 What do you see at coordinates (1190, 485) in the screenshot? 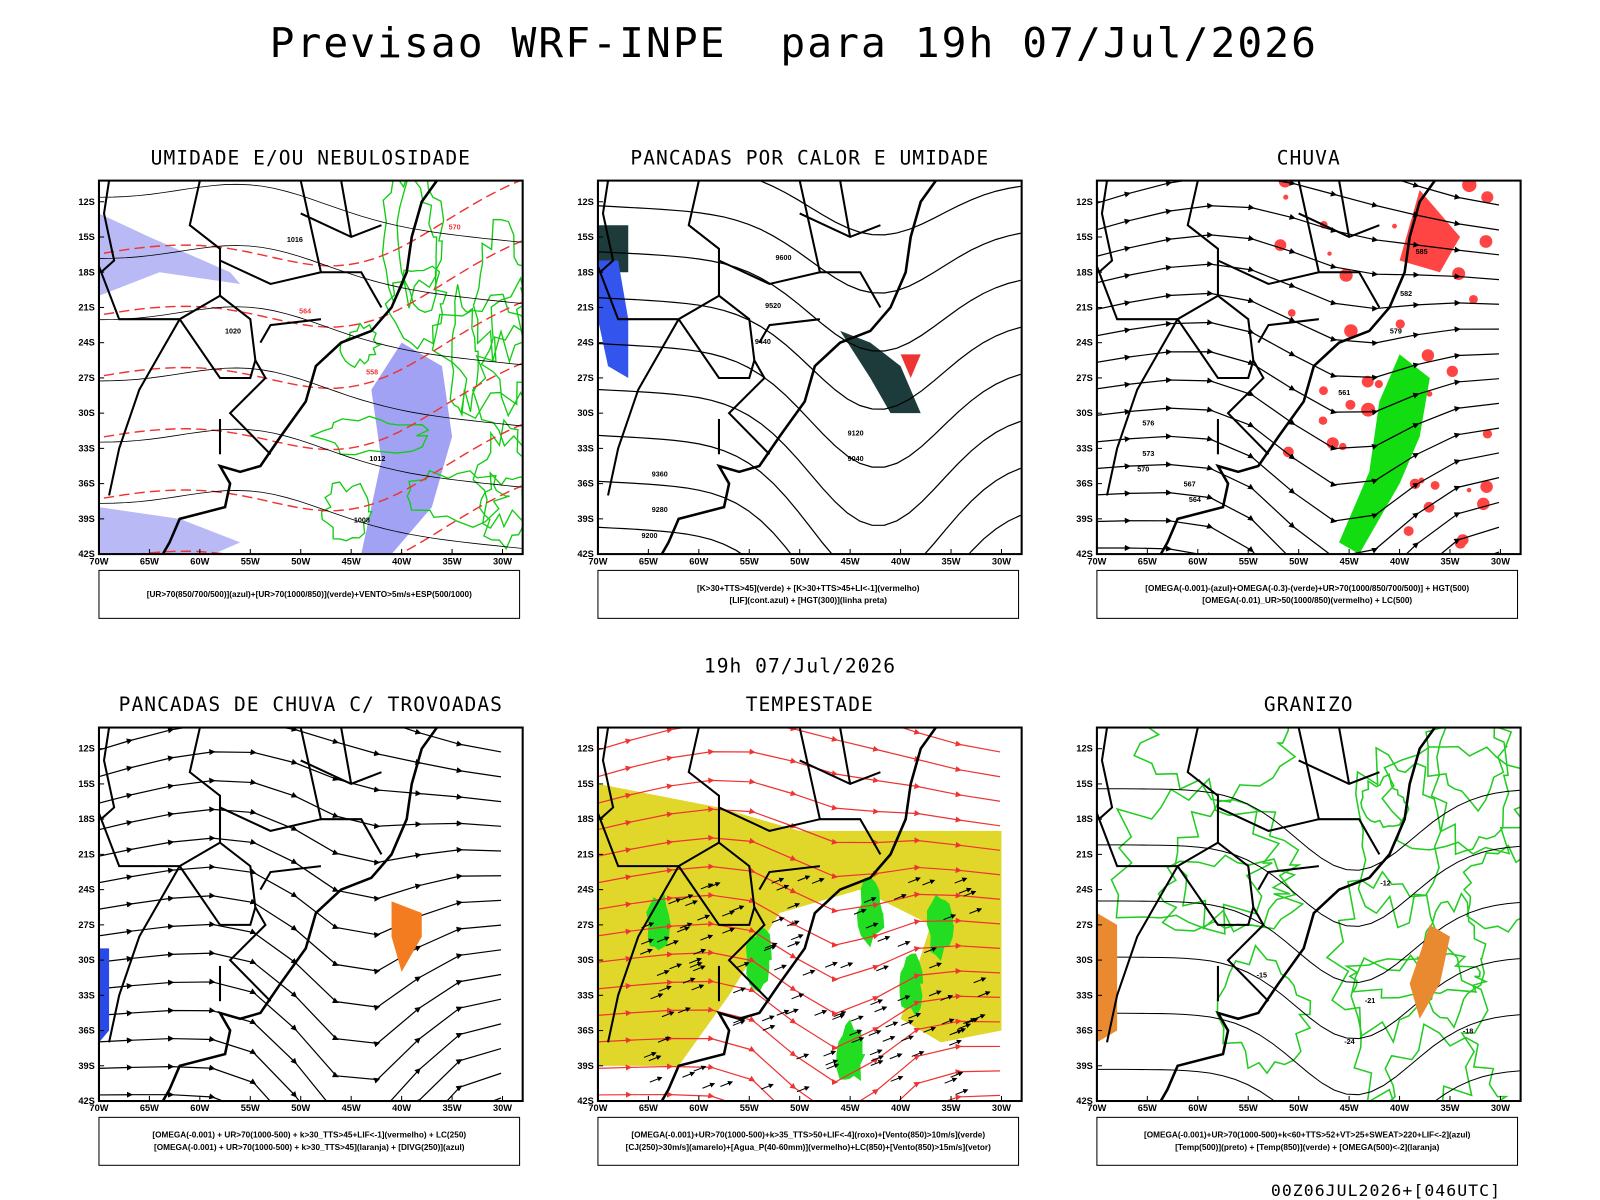
I see `contour-label: 567` at bounding box center [1190, 485].